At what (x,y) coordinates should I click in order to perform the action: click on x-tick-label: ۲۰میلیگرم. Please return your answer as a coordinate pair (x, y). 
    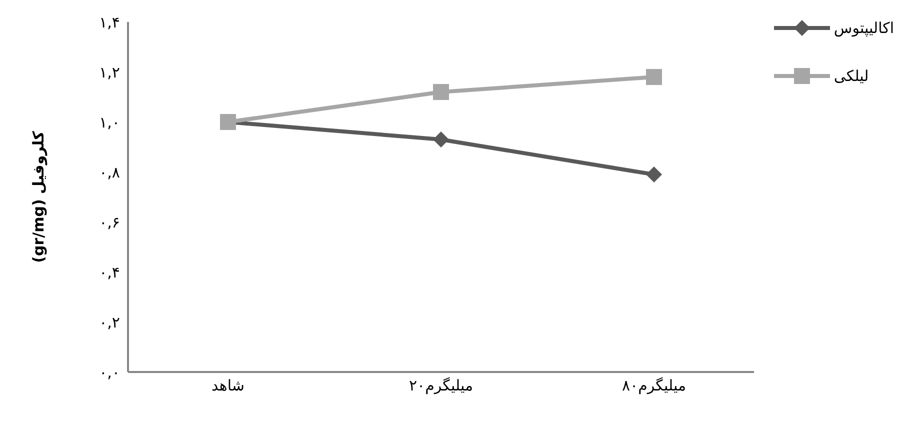
    Looking at the image, I should click on (441, 385).